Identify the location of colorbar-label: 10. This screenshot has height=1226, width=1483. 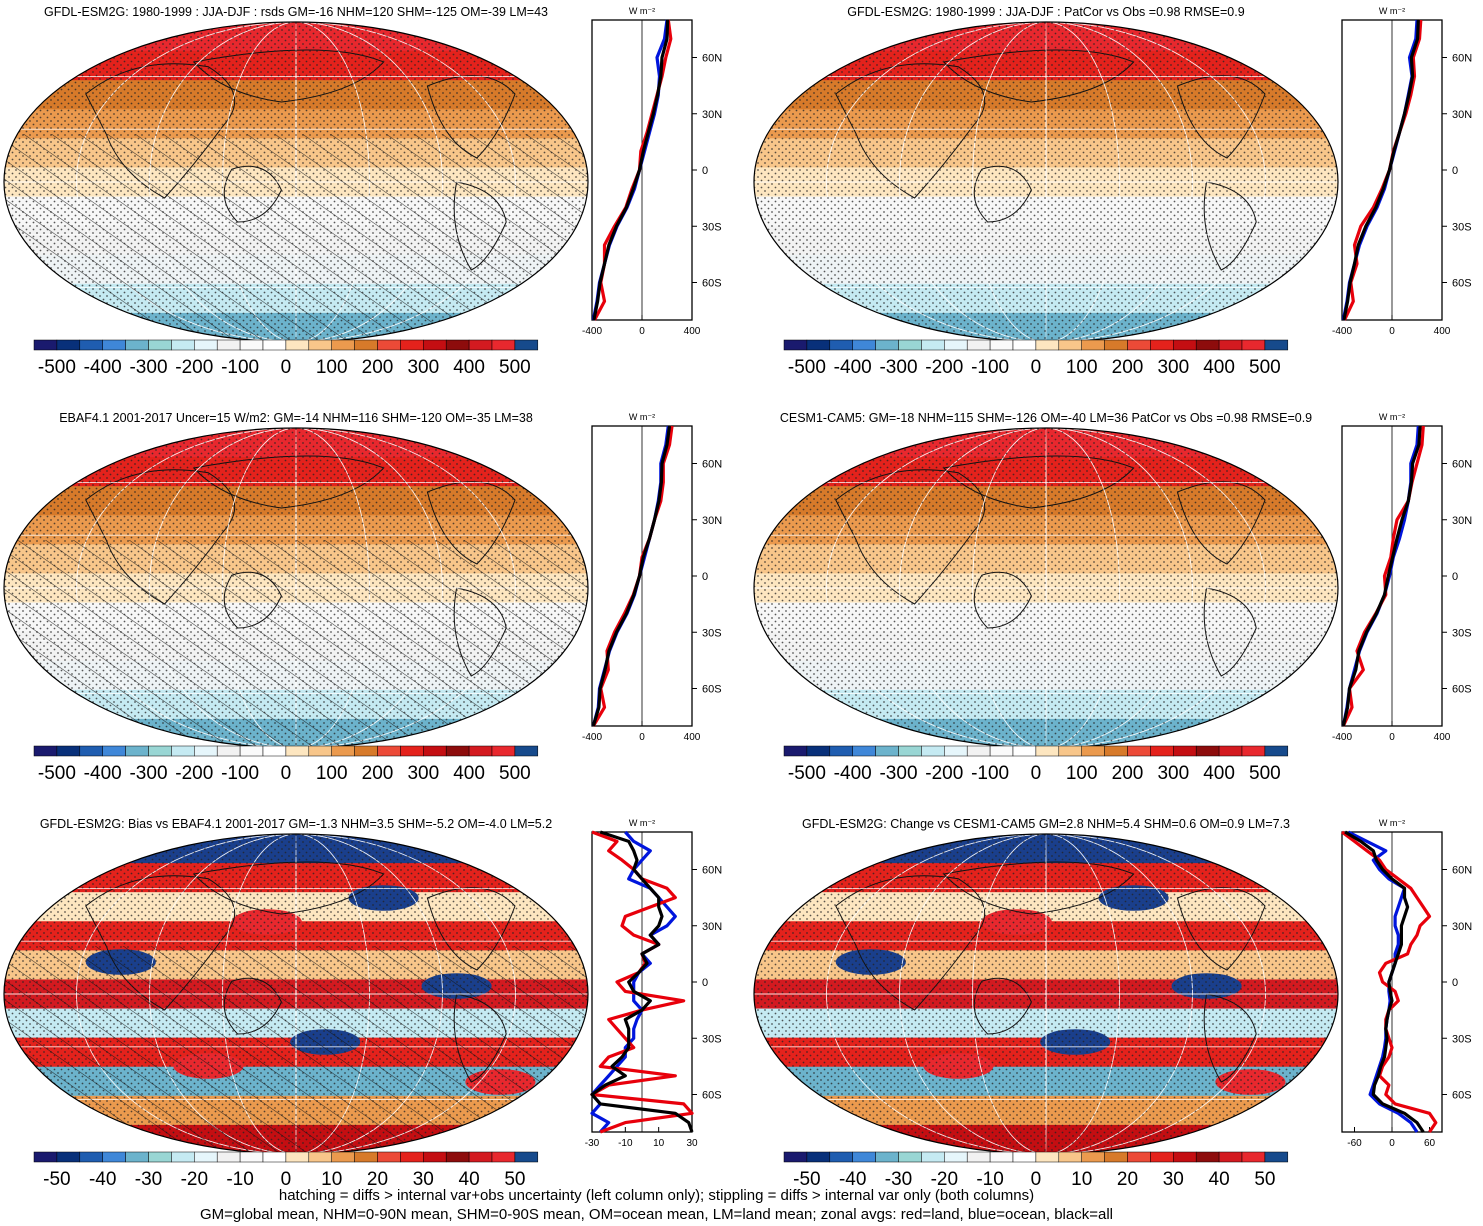
(1081, 1179).